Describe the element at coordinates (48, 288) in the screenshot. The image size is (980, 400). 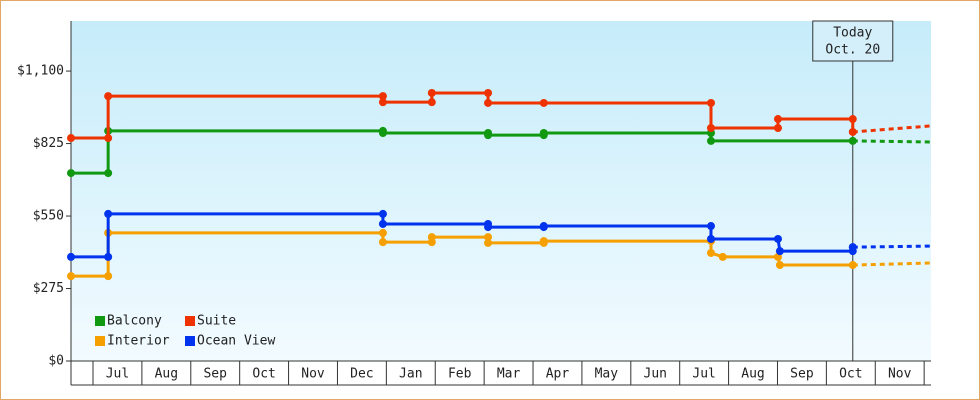
I see `y-tick-label: $275` at that location.